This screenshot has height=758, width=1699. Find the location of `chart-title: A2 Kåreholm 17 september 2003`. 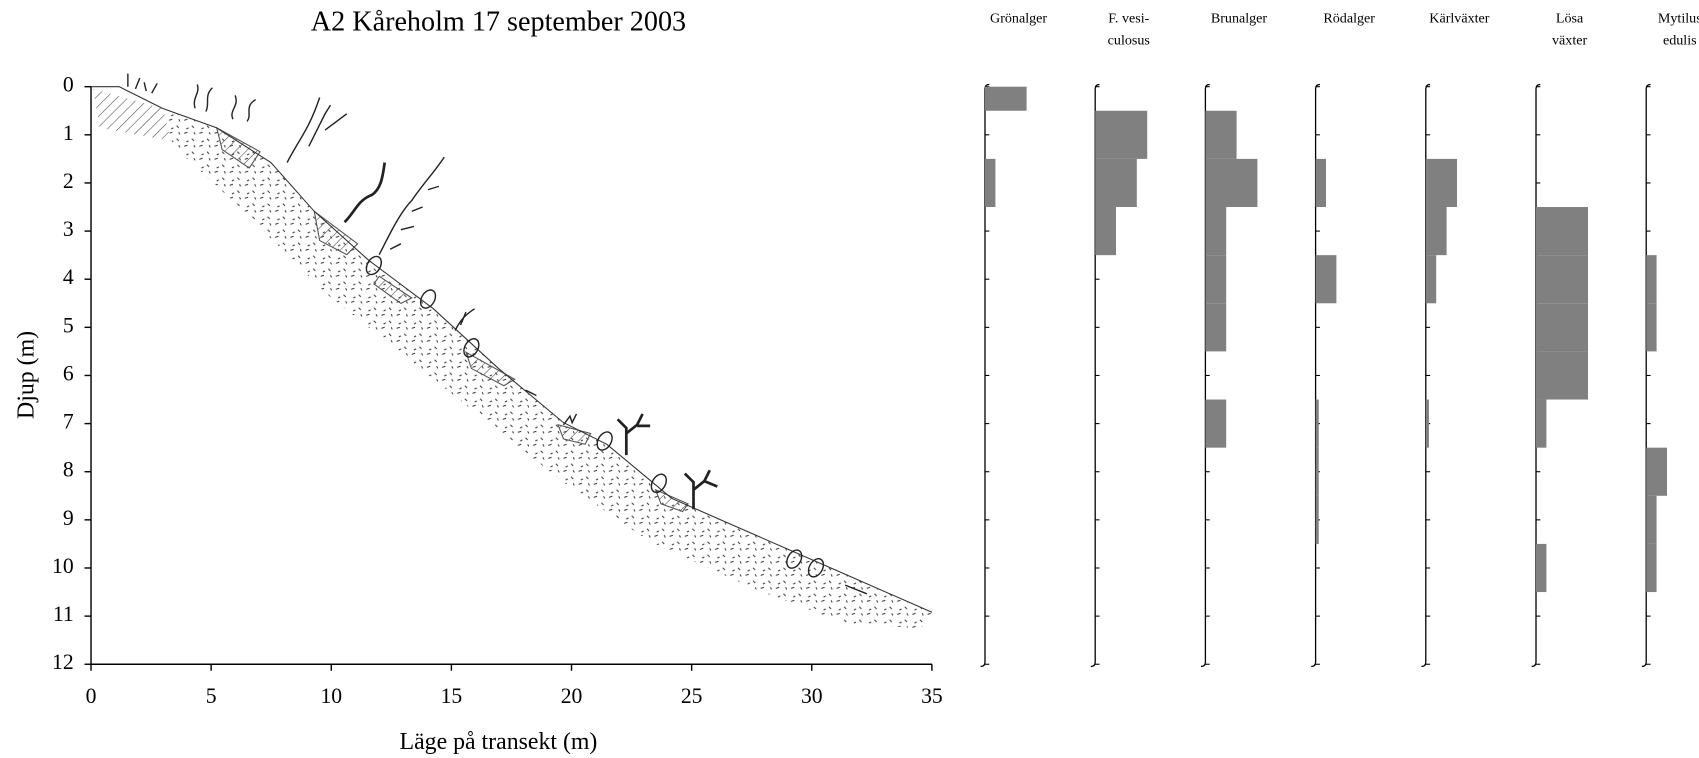

chart-title: A2 Kåreholm 17 september 2003 is located at coordinates (498, 21).